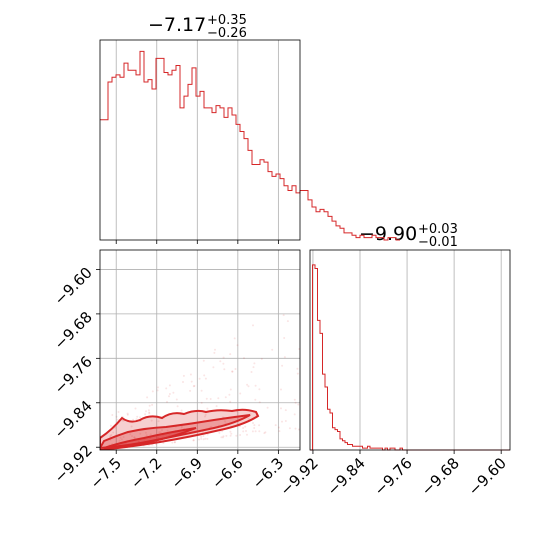 This screenshot has height=550, width=550. I want to click on density-contour-inner, so click(150, 438).